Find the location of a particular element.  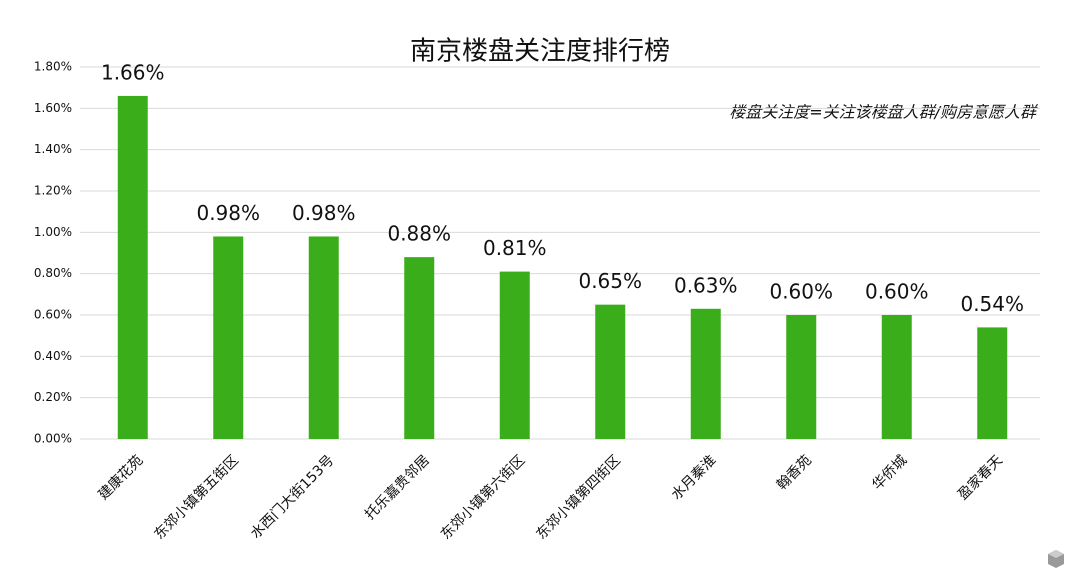

value-label: 0.54% is located at coordinates (992, 304).